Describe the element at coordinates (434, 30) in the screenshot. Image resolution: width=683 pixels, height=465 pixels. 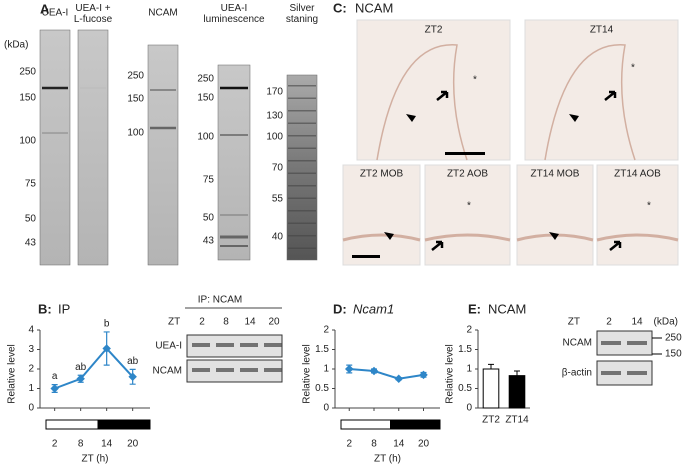
I see `image-label: ZT2` at that location.